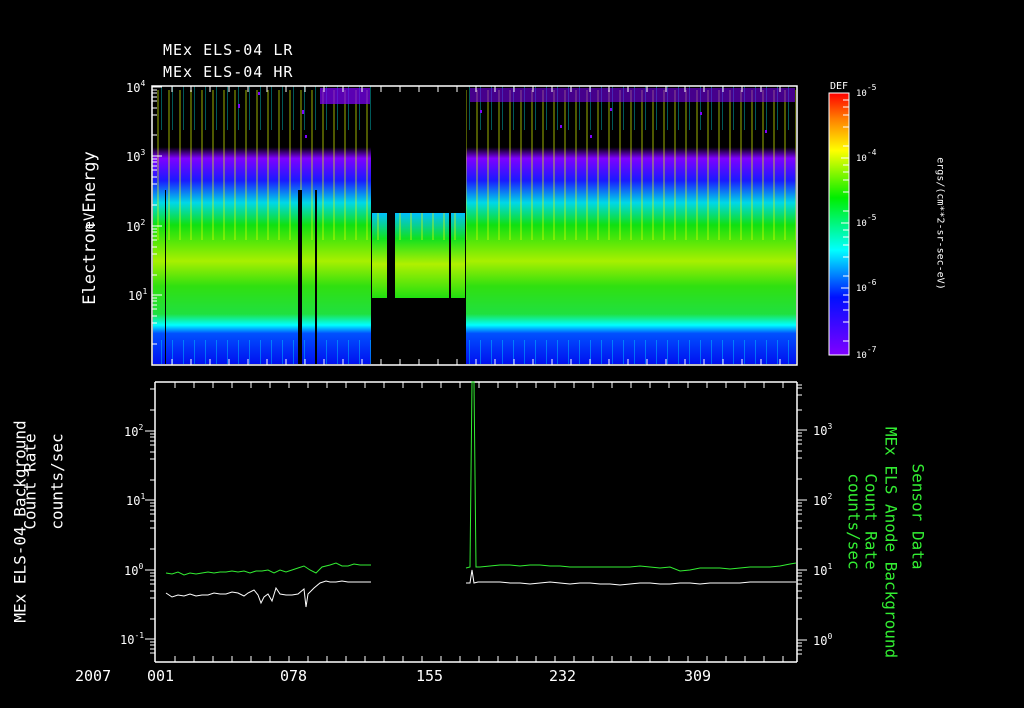 The height and width of the screenshot is (708, 1024). What do you see at coordinates (839, 86) in the screenshot?
I see `colorbar-label: DEF` at bounding box center [839, 86].